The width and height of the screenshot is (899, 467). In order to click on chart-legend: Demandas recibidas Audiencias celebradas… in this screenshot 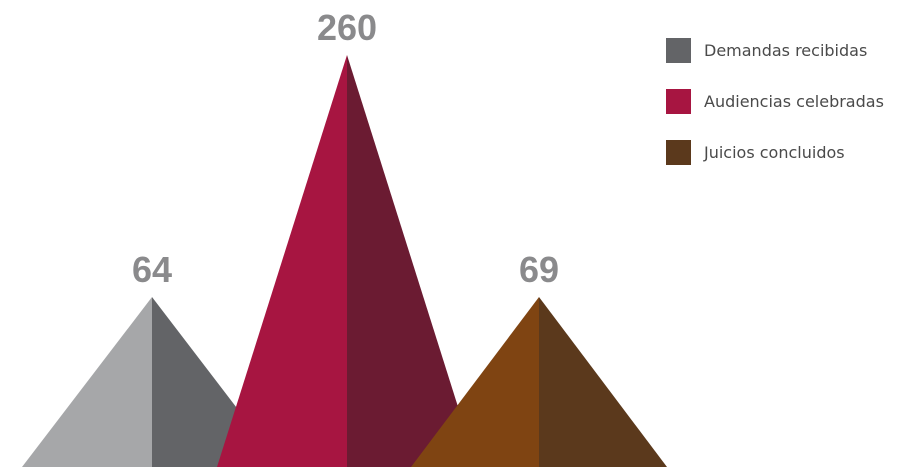, I will do `click(775, 113)`.